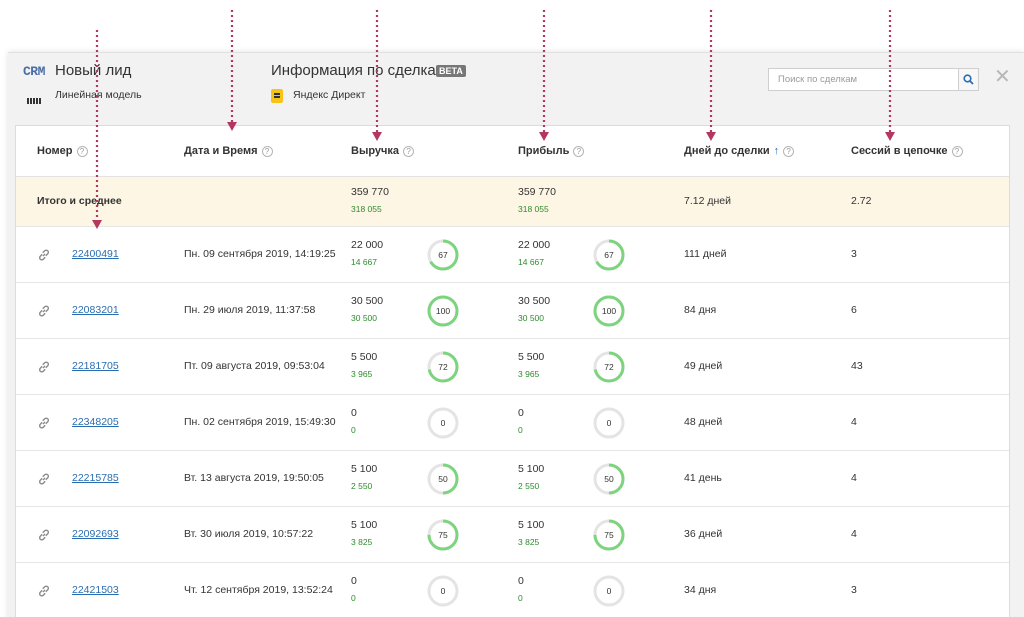 This screenshot has width=1024, height=617. What do you see at coordinates (534, 301) in the screenshot?
I see `deal-profit: 30 500` at bounding box center [534, 301].